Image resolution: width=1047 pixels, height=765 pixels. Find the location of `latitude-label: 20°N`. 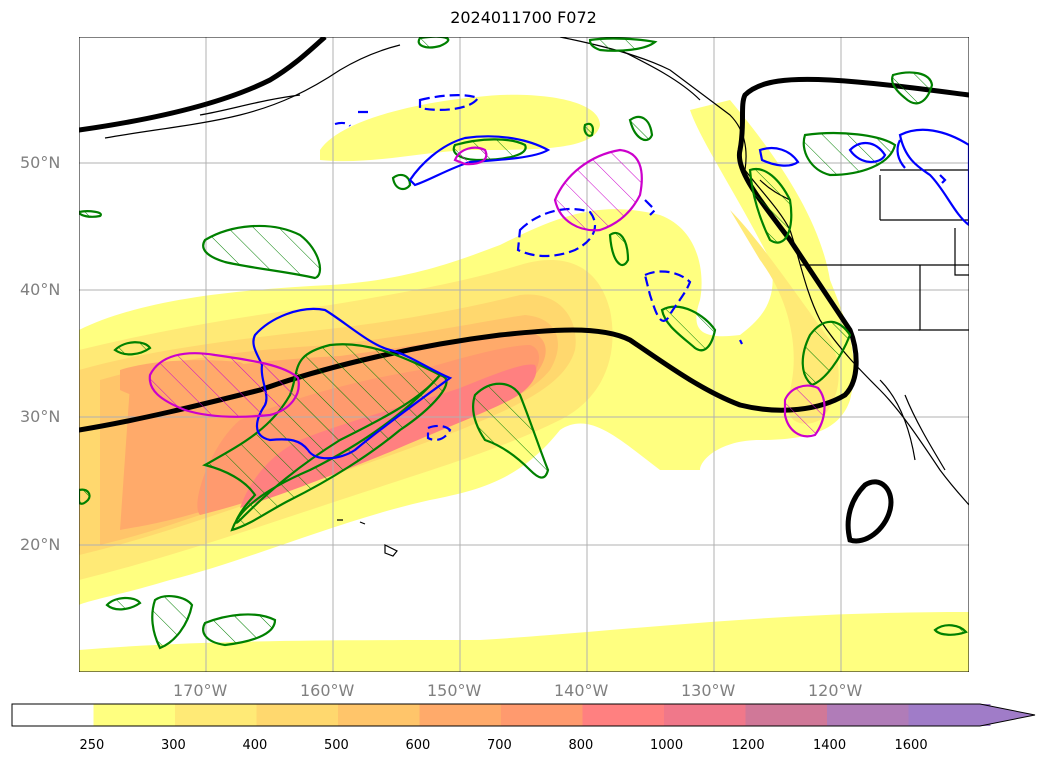

latitude-label: 20°N is located at coordinates (40, 544).